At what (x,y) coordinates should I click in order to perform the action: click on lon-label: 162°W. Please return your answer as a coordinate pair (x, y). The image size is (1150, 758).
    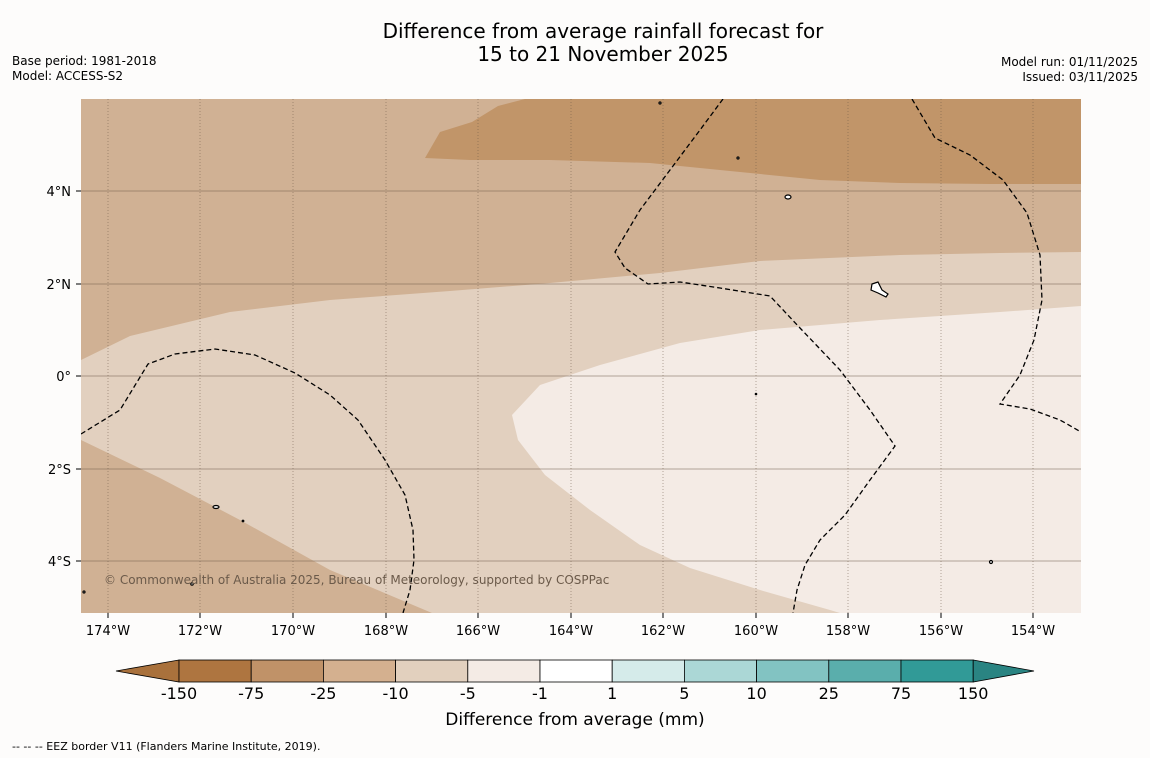
    Looking at the image, I should click on (663, 631).